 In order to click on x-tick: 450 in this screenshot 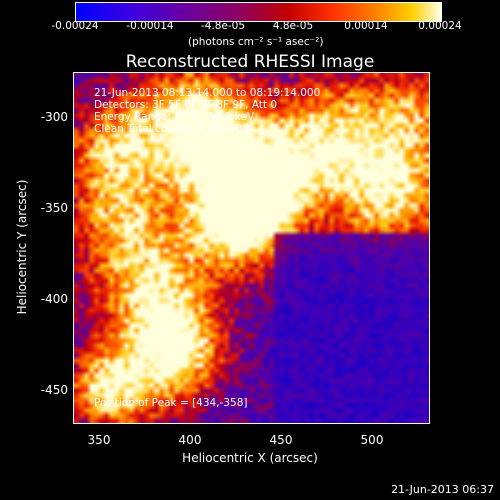, I will do `click(281, 440)`.